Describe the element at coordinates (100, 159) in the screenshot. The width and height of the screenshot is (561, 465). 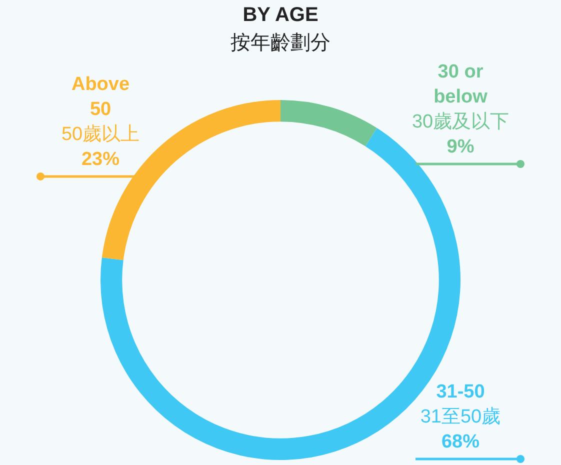
I see `data-label: 23%` at that location.